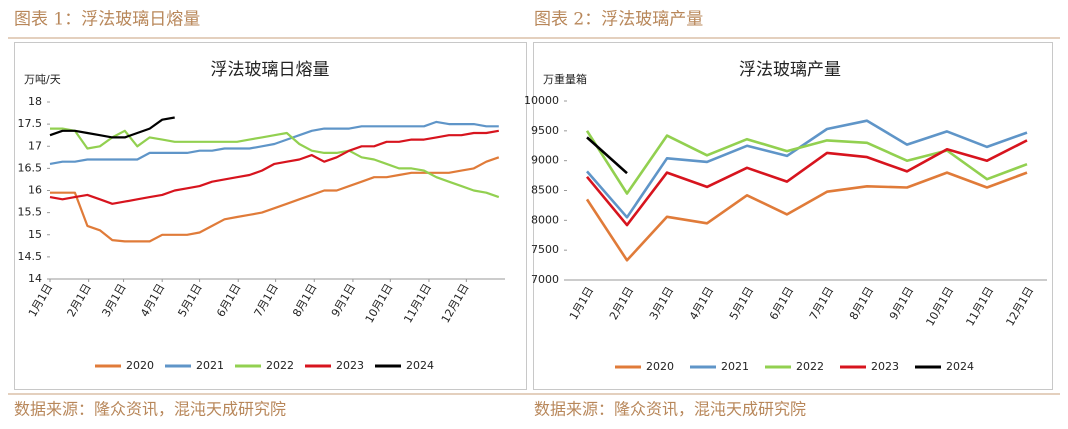 This screenshot has width=1068, height=429. Describe the element at coordinates (107, 20) in the screenshot. I see `figure-heading: 图表 1：浮法玻璃日熔量` at that location.